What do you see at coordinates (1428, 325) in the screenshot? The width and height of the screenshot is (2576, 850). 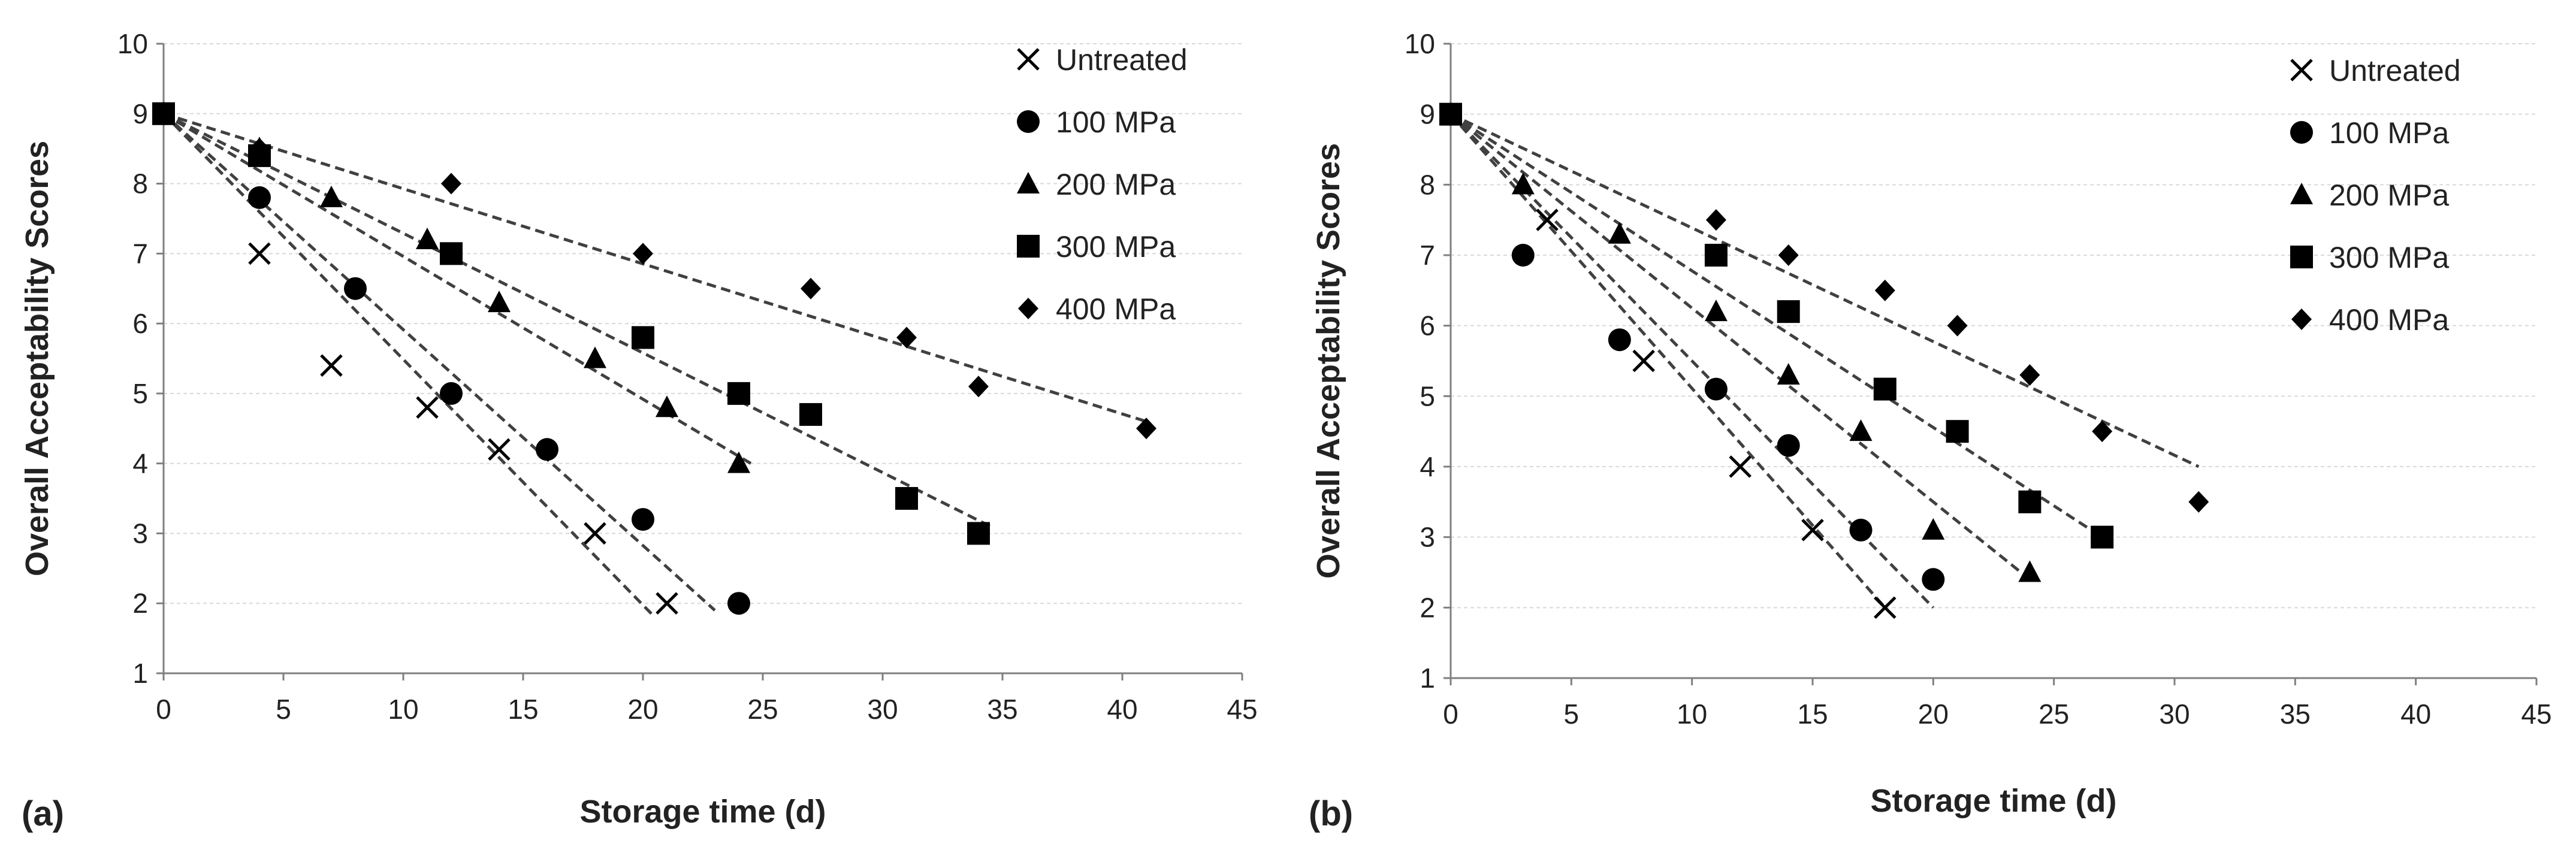 I see `y-tick-label: 6` at bounding box center [1428, 325].